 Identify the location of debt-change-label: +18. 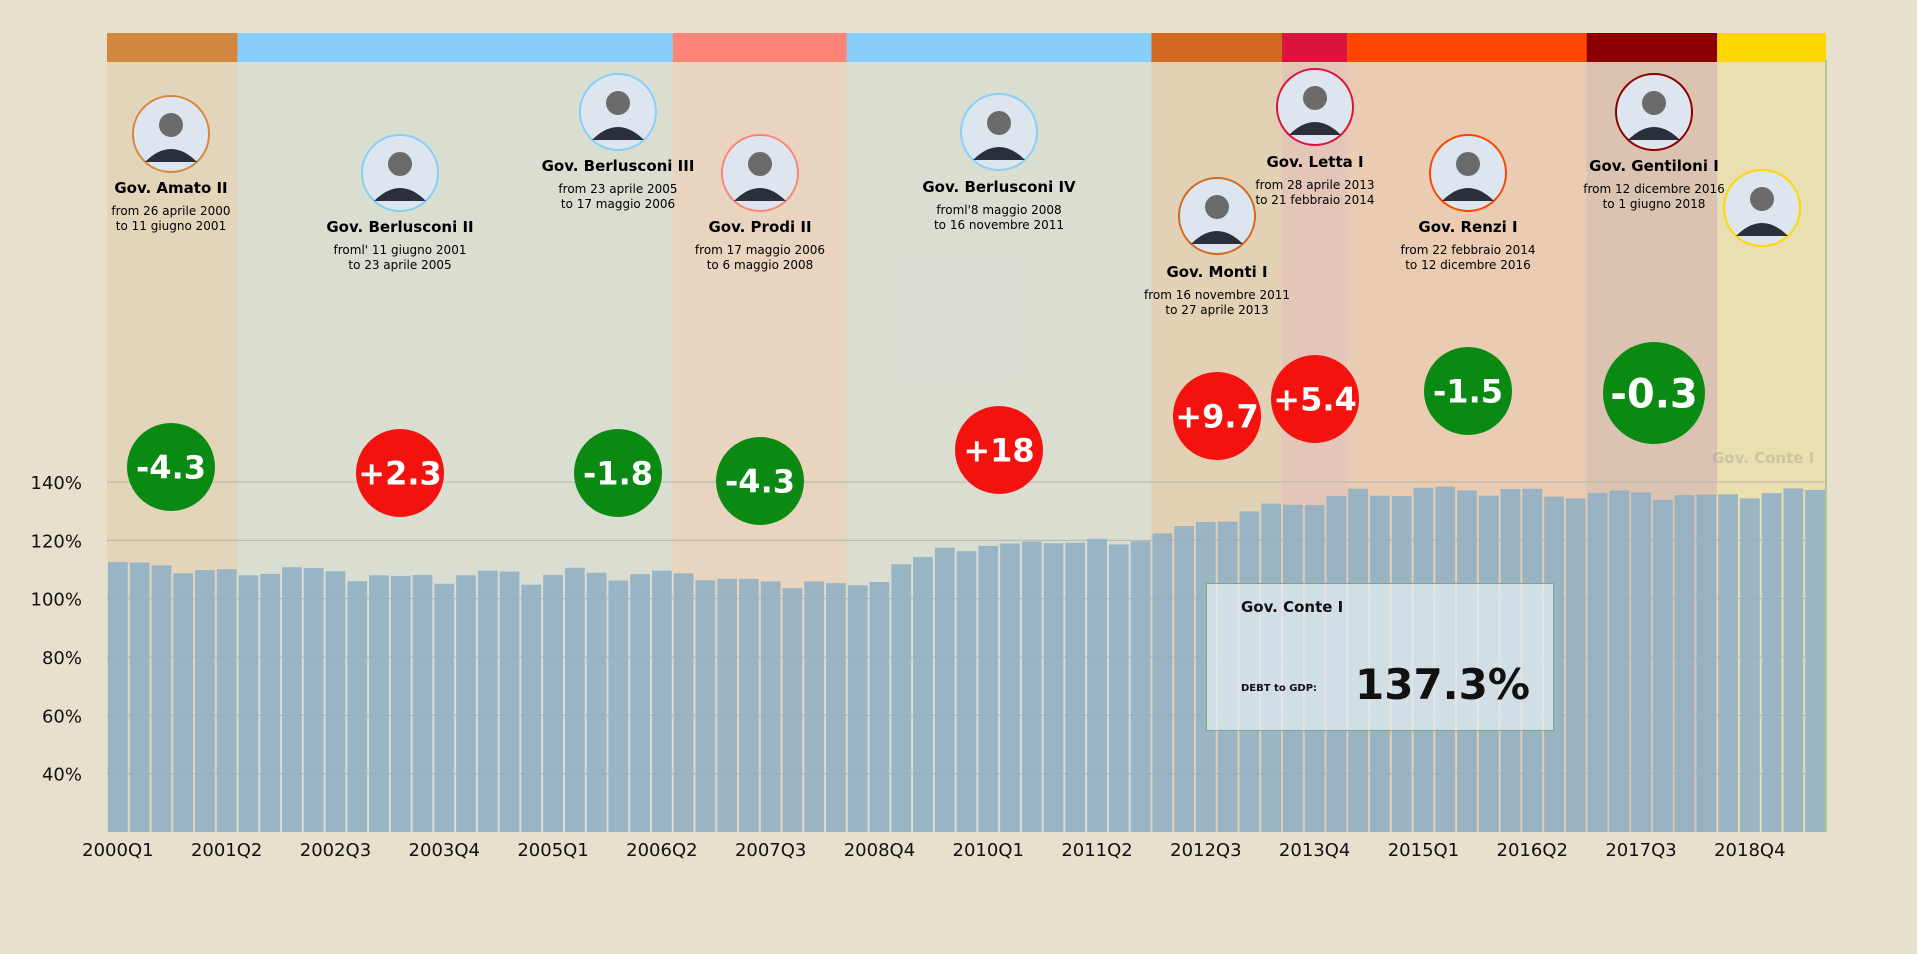
(998, 451).